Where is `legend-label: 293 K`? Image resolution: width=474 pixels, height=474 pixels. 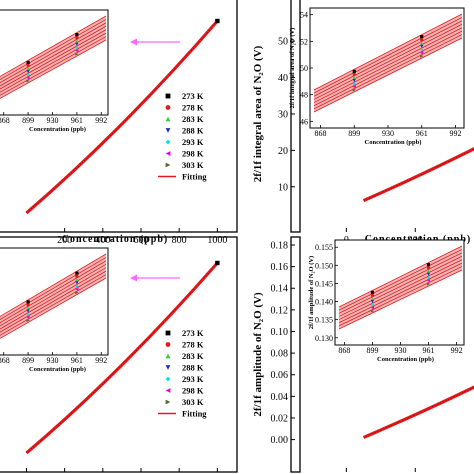 legend-label: 293 K is located at coordinates (193, 142).